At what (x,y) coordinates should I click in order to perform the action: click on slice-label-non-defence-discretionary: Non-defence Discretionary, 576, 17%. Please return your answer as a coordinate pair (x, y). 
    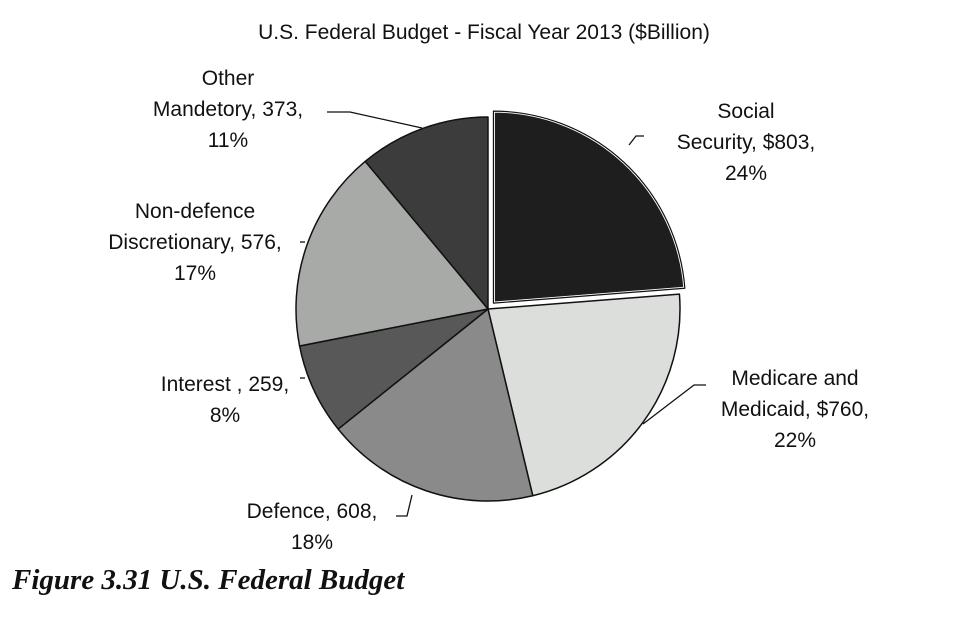
    Looking at the image, I should click on (195, 242).